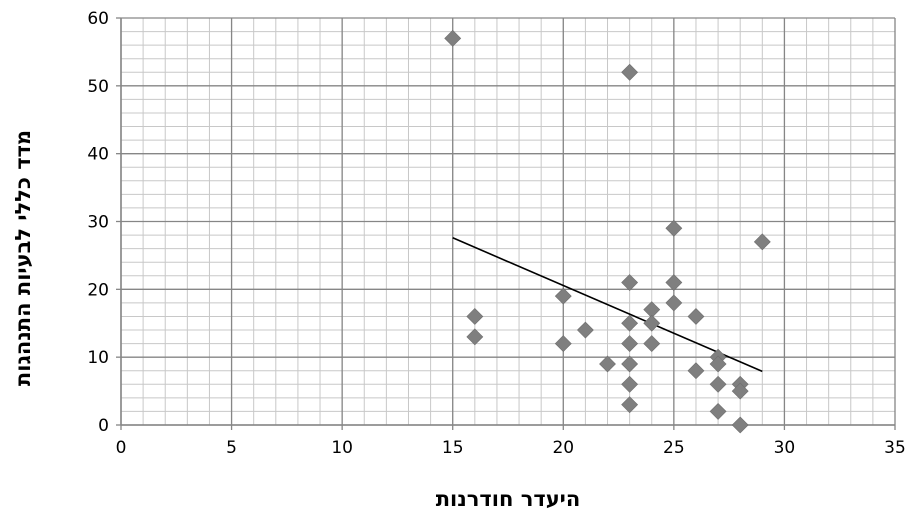  What do you see at coordinates (563, 448) in the screenshot?
I see `x-tick-label: 20` at bounding box center [563, 448].